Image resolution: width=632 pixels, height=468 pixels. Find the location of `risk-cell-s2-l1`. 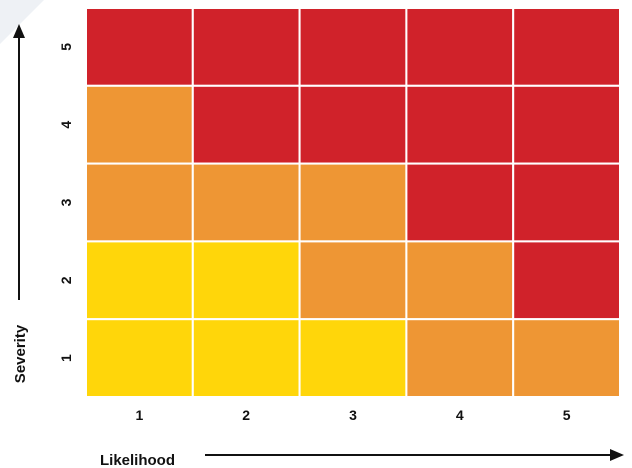

risk-cell-s2-l1 is located at coordinates (139, 280).